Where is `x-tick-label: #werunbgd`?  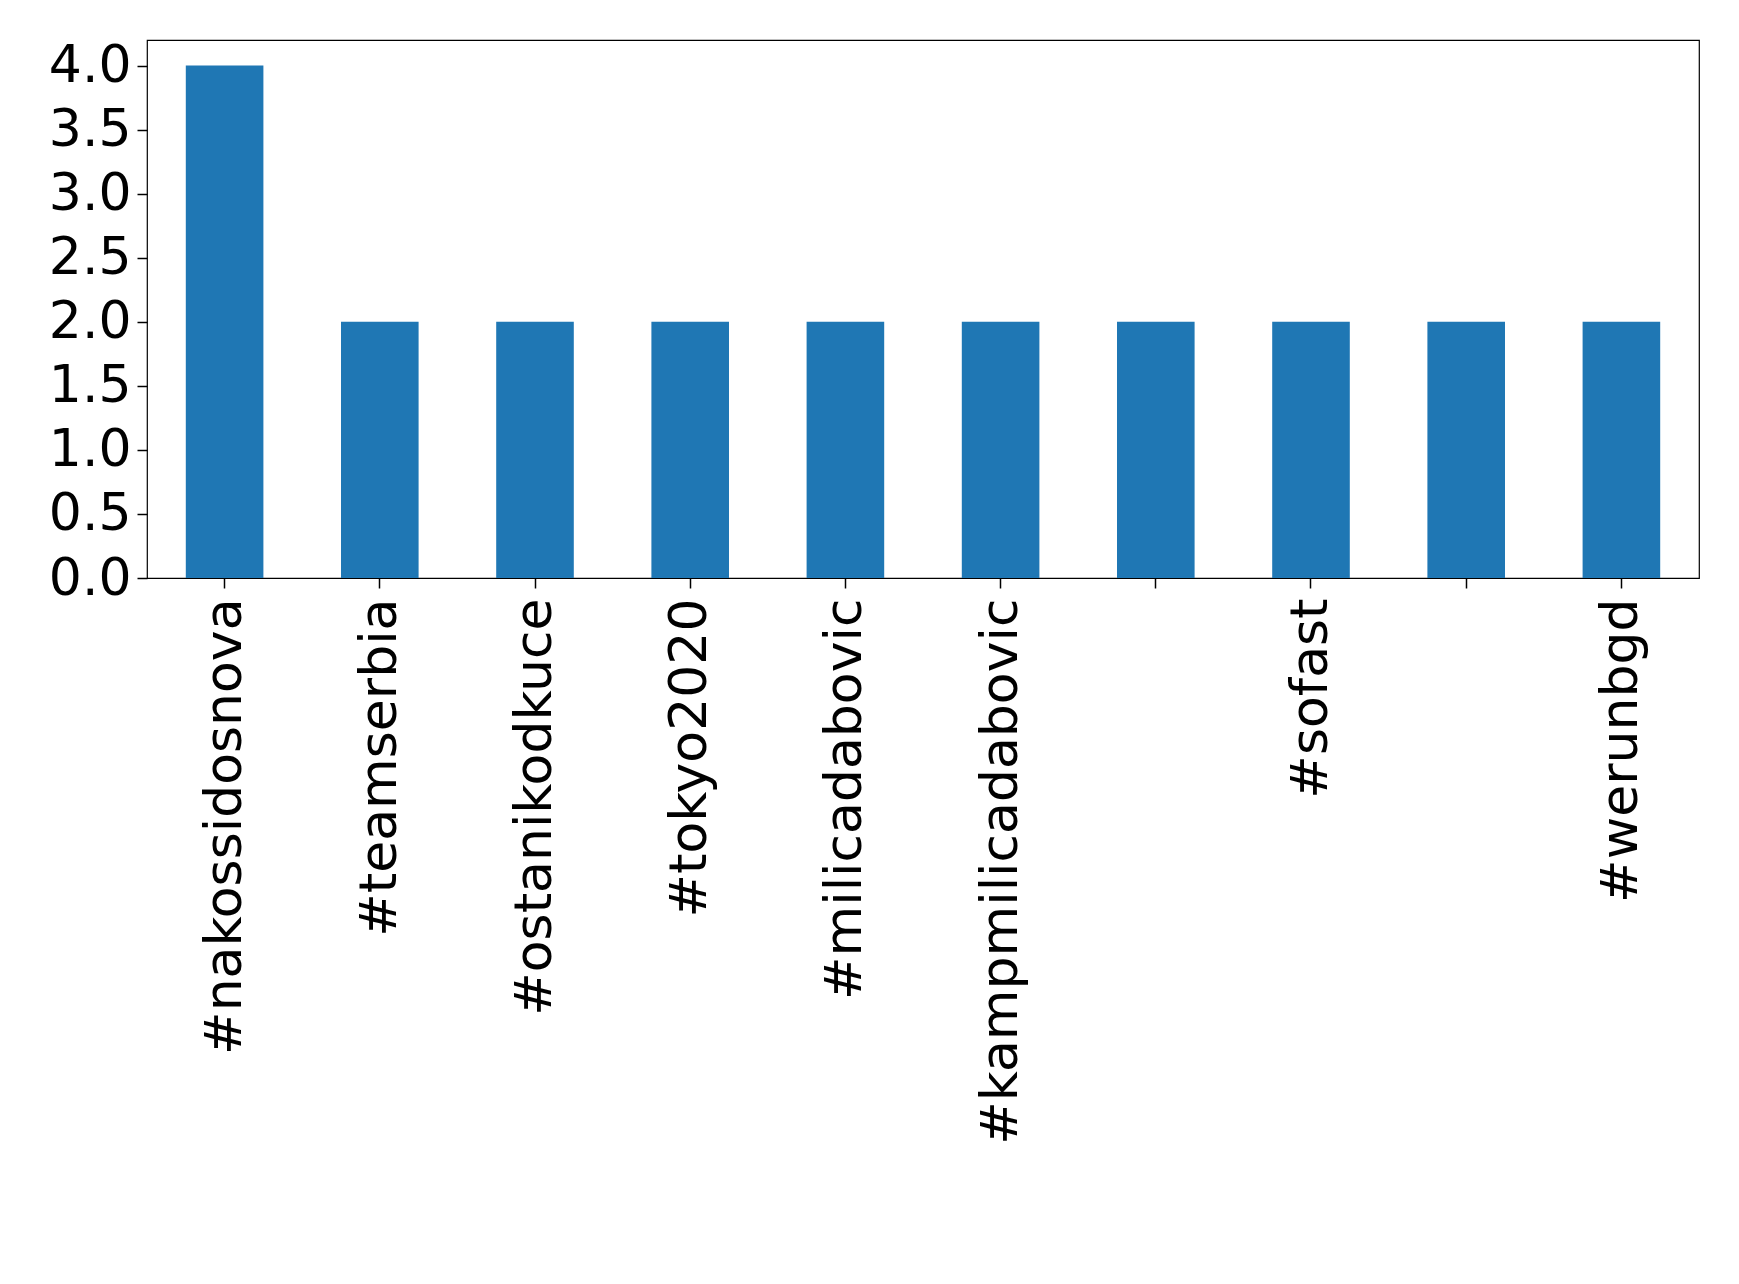
x-tick-label: #werunbgd is located at coordinates (1619, 750).